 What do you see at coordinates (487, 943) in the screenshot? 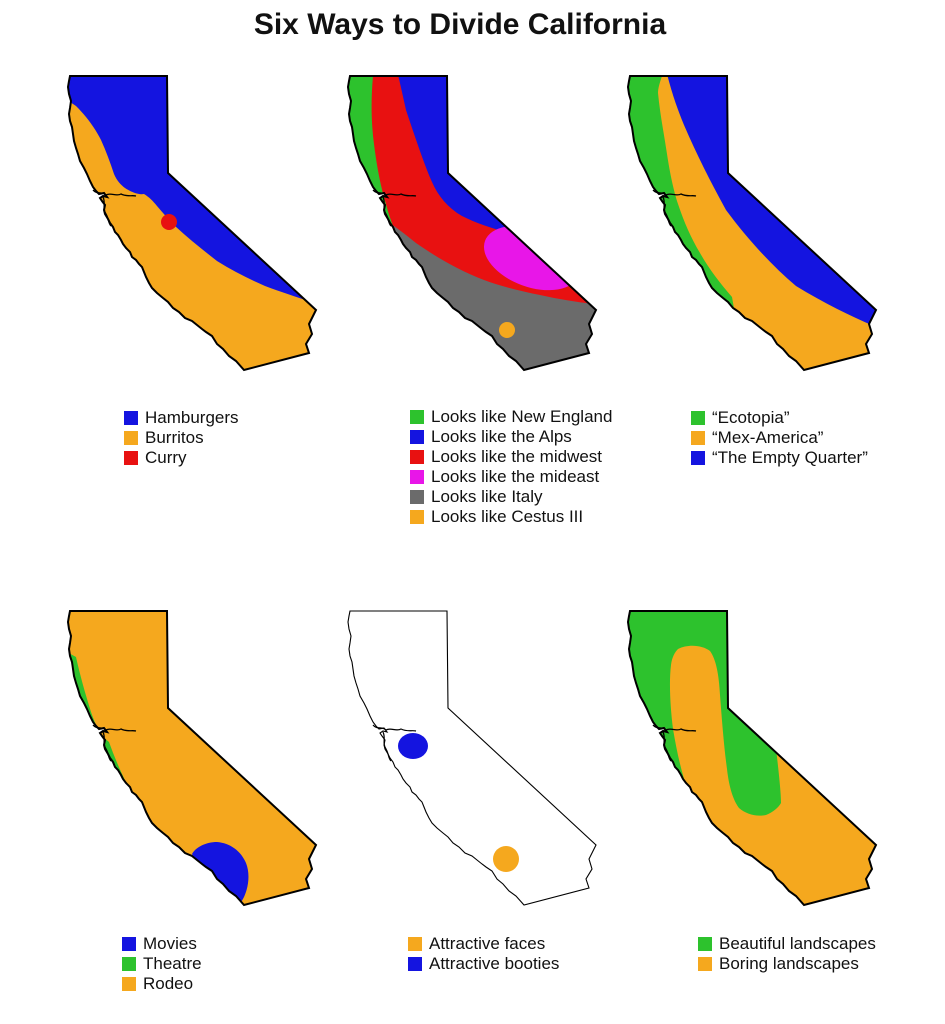
I see `legend-label: Attractive faces` at bounding box center [487, 943].